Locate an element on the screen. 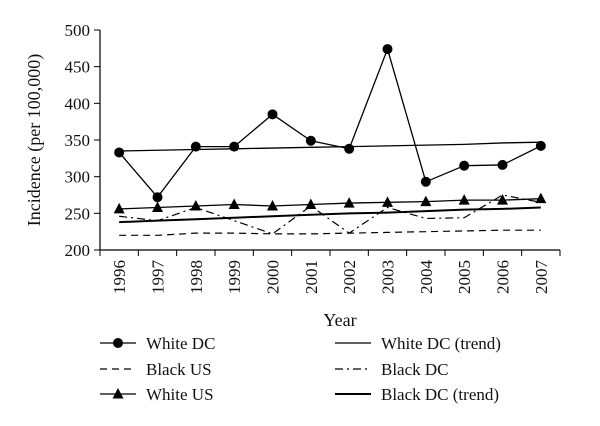 The image size is (600, 426). series-white-dc-trend is located at coordinates (330, 146).